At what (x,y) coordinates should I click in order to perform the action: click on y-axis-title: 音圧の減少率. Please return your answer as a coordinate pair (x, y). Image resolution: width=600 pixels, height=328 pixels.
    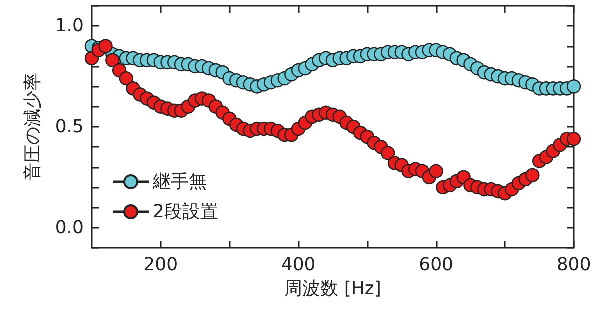
    Looking at the image, I should click on (33, 127).